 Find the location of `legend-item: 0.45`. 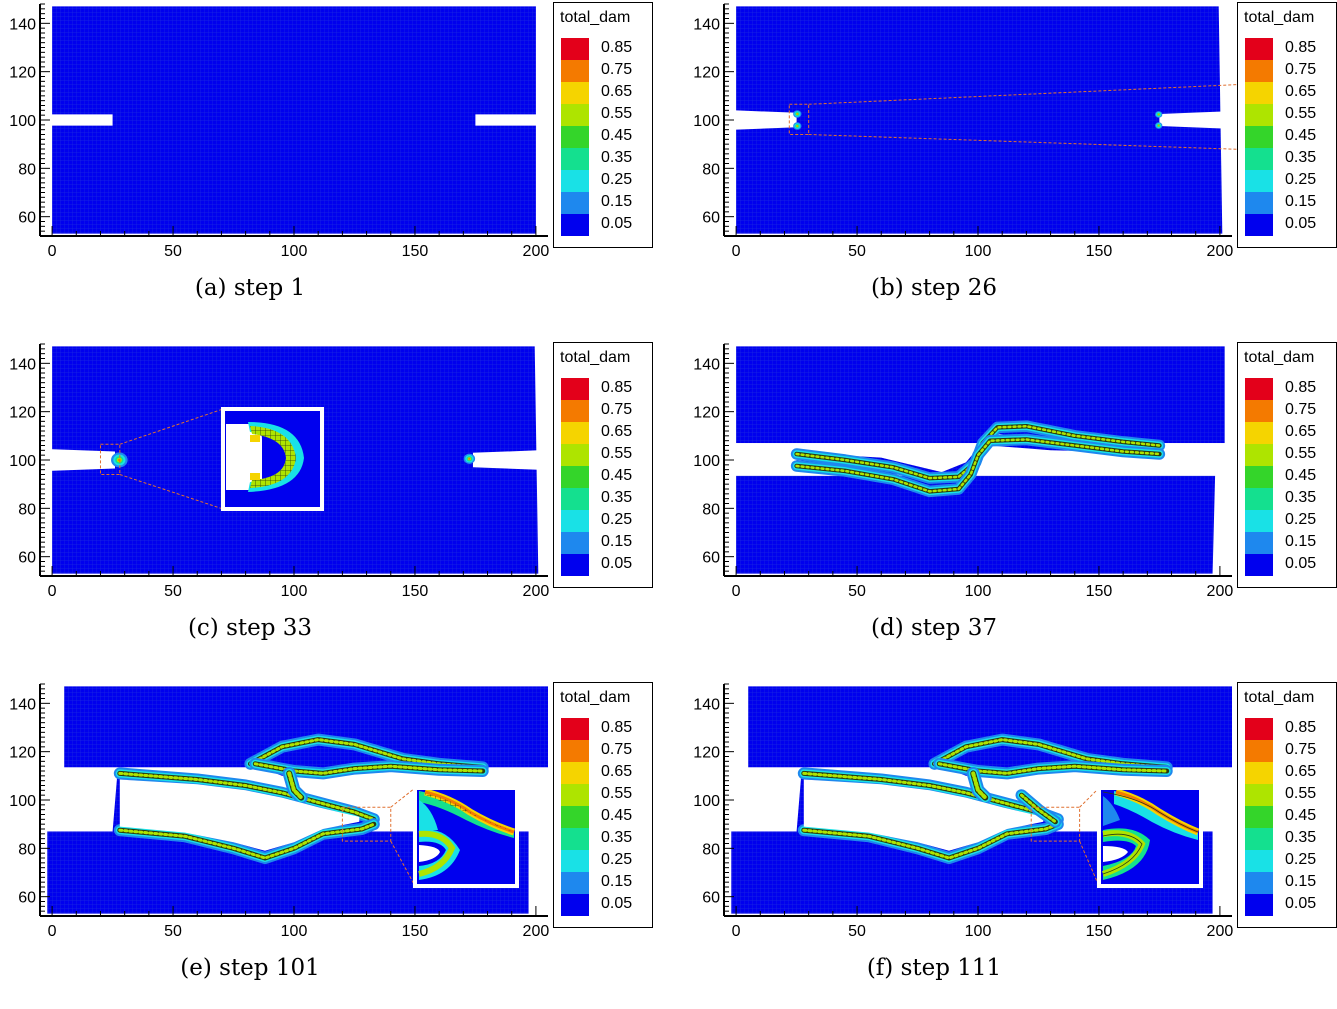

legend-item: 0.45 is located at coordinates (1290, 137).